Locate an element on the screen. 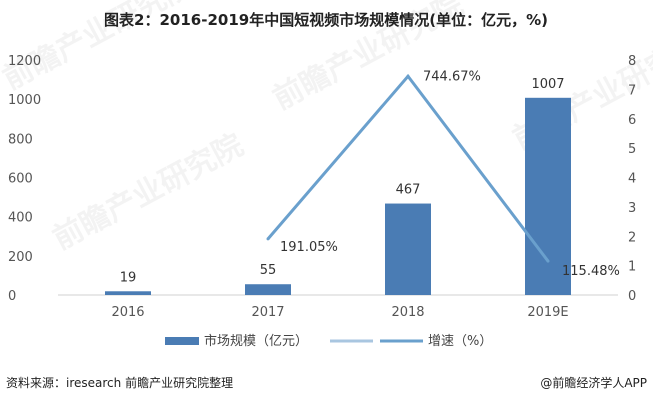  legend-swatch-bar is located at coordinates (182, 341).